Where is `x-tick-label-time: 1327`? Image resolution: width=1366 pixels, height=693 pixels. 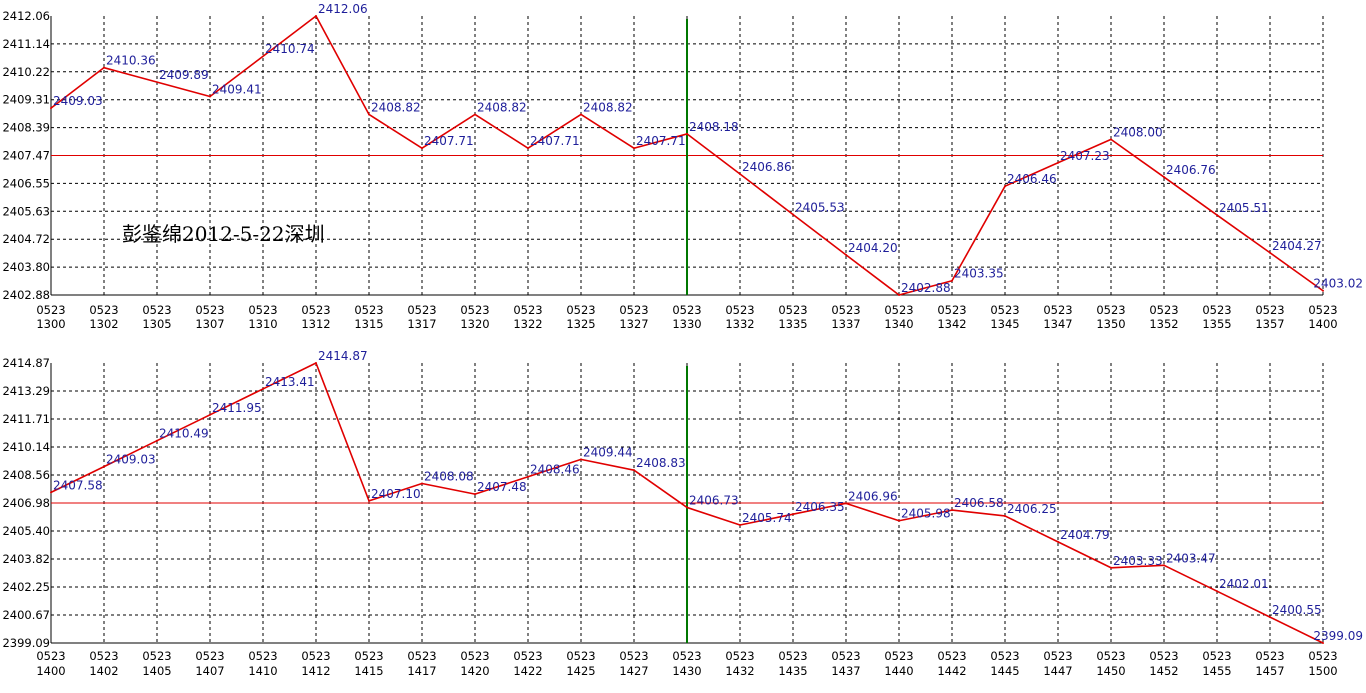 x-tick-label-time: 1327 is located at coordinates (633, 324).